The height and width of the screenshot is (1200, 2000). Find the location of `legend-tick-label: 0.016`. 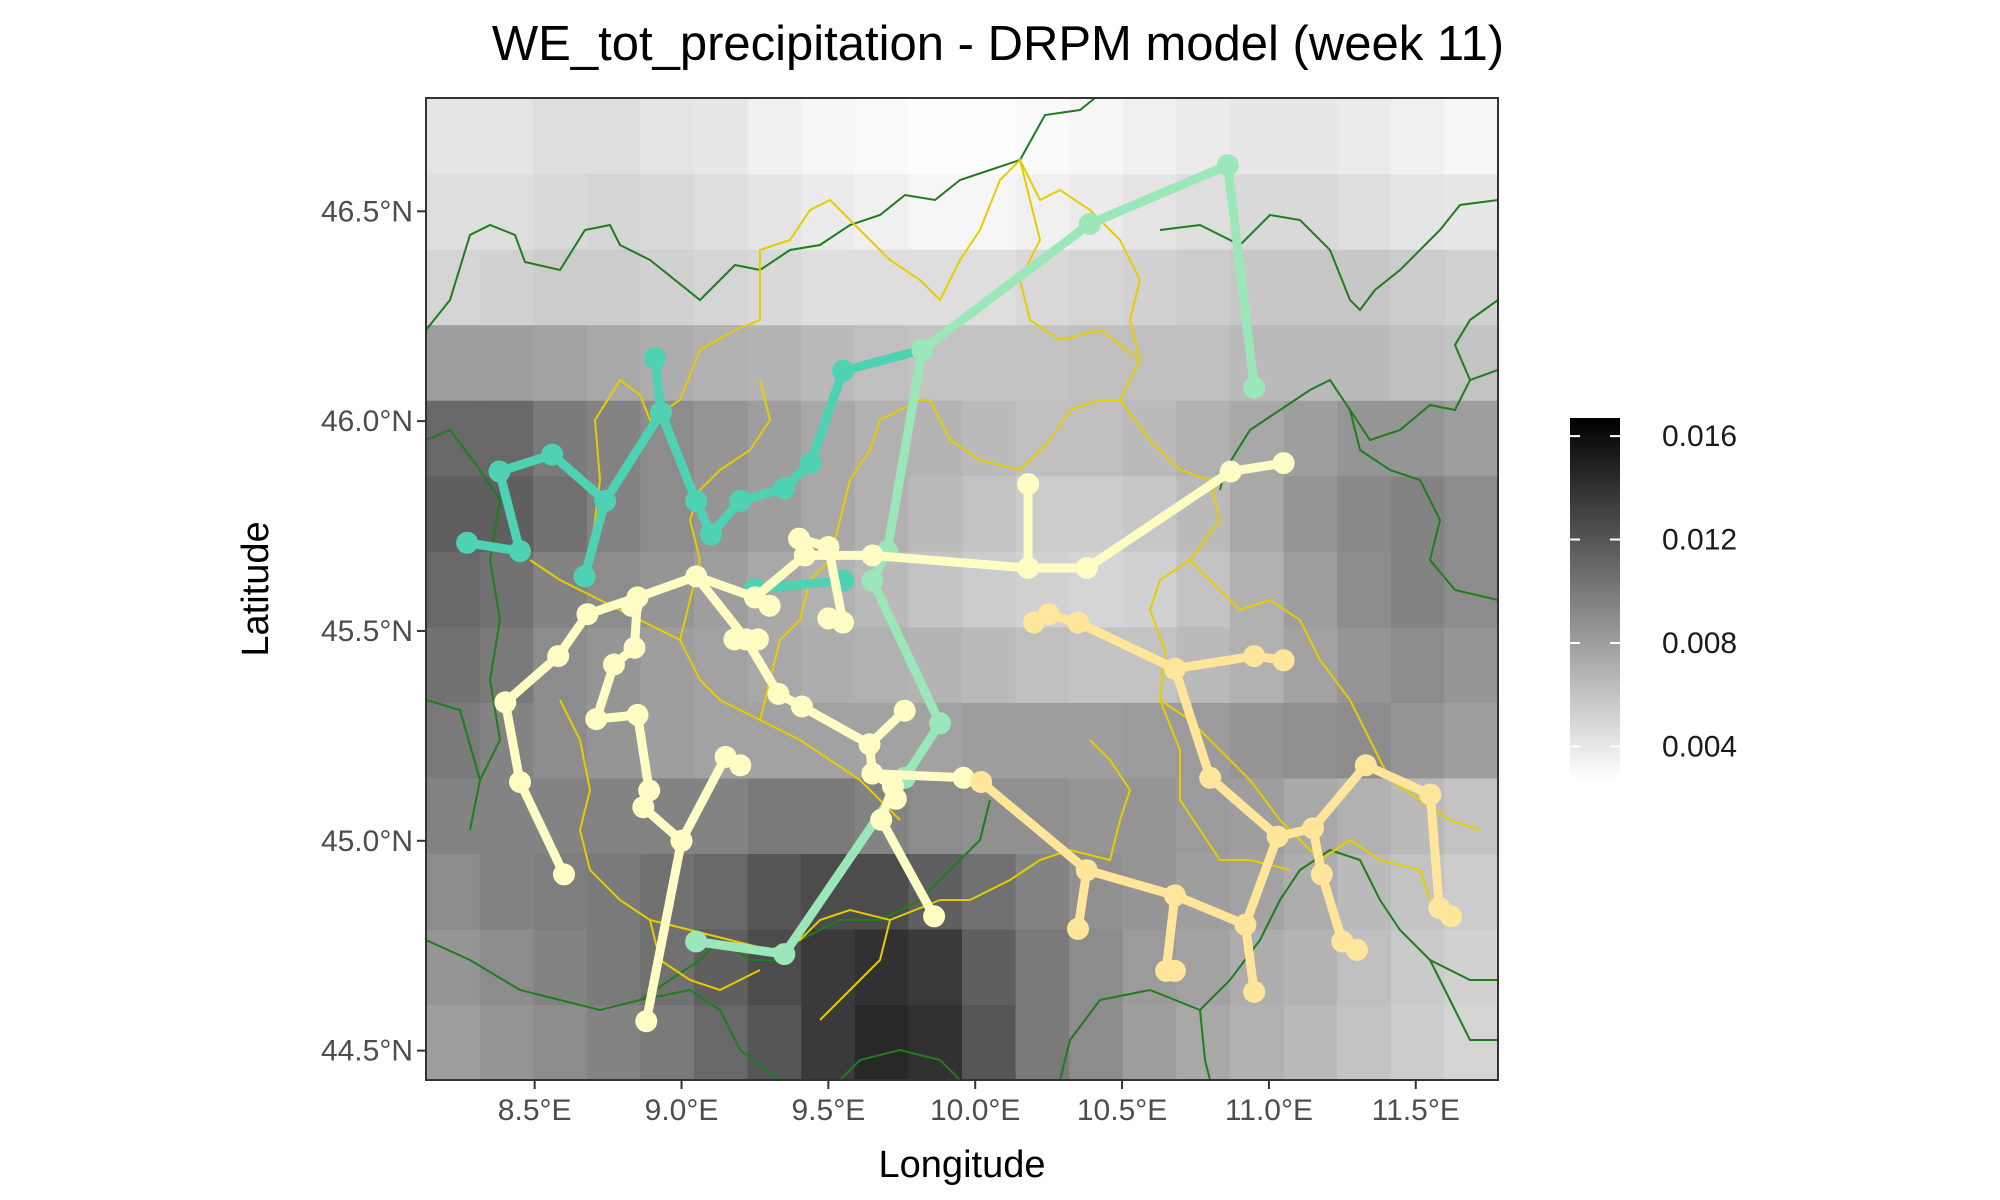

legend-tick-label: 0.016 is located at coordinates (1699, 436).